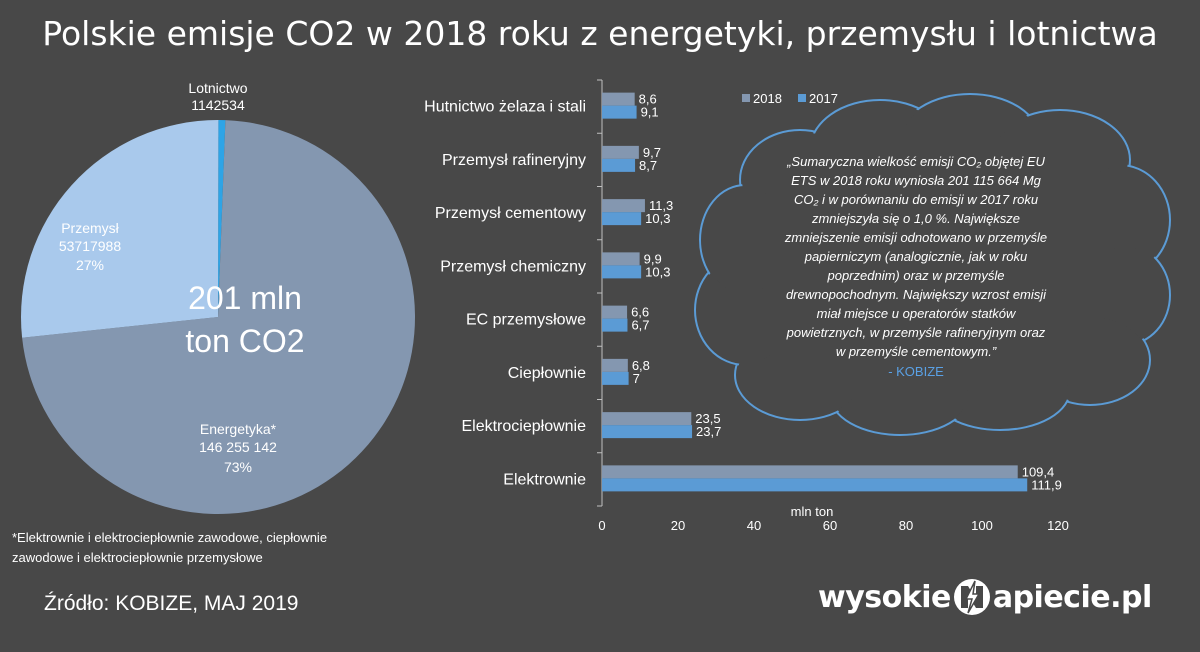 The height and width of the screenshot is (652, 1200). Describe the element at coordinates (678, 525) in the screenshot. I see `x-tick-label: 20` at that location.